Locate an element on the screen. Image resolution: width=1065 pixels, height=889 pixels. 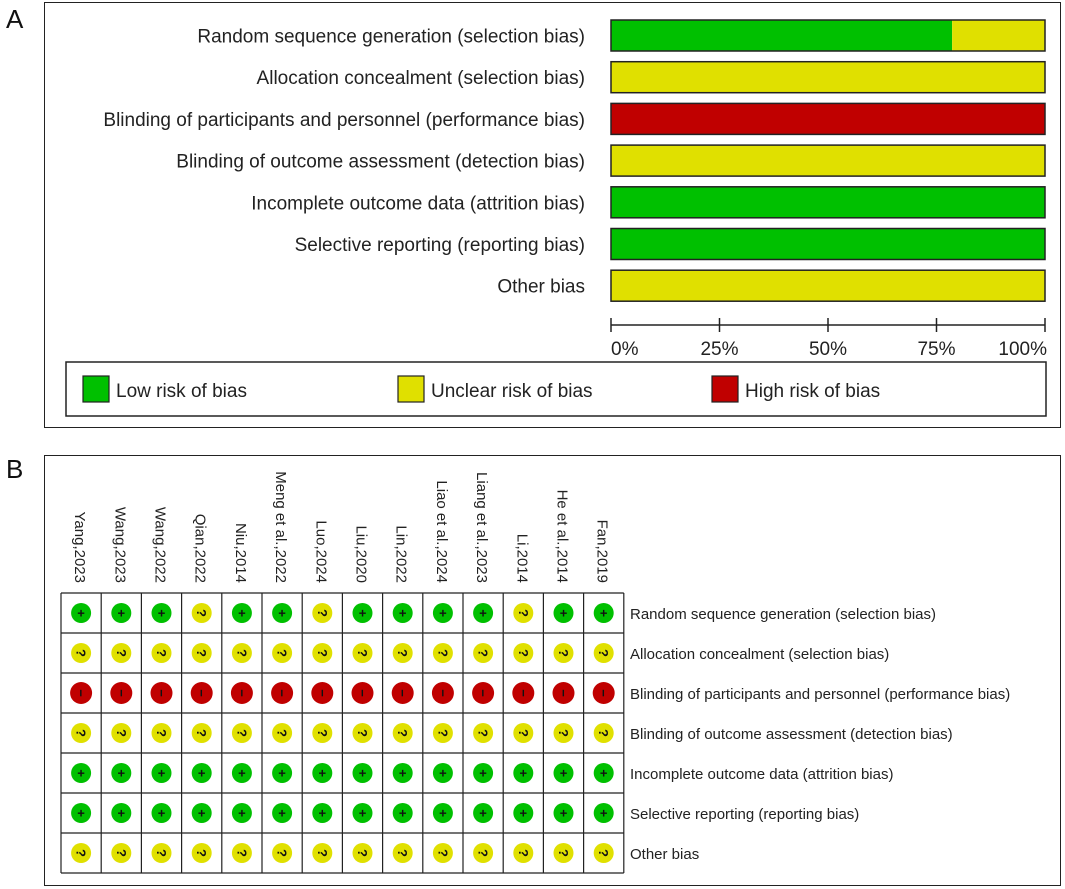
x-tick-label: 25% is located at coordinates (719, 349).